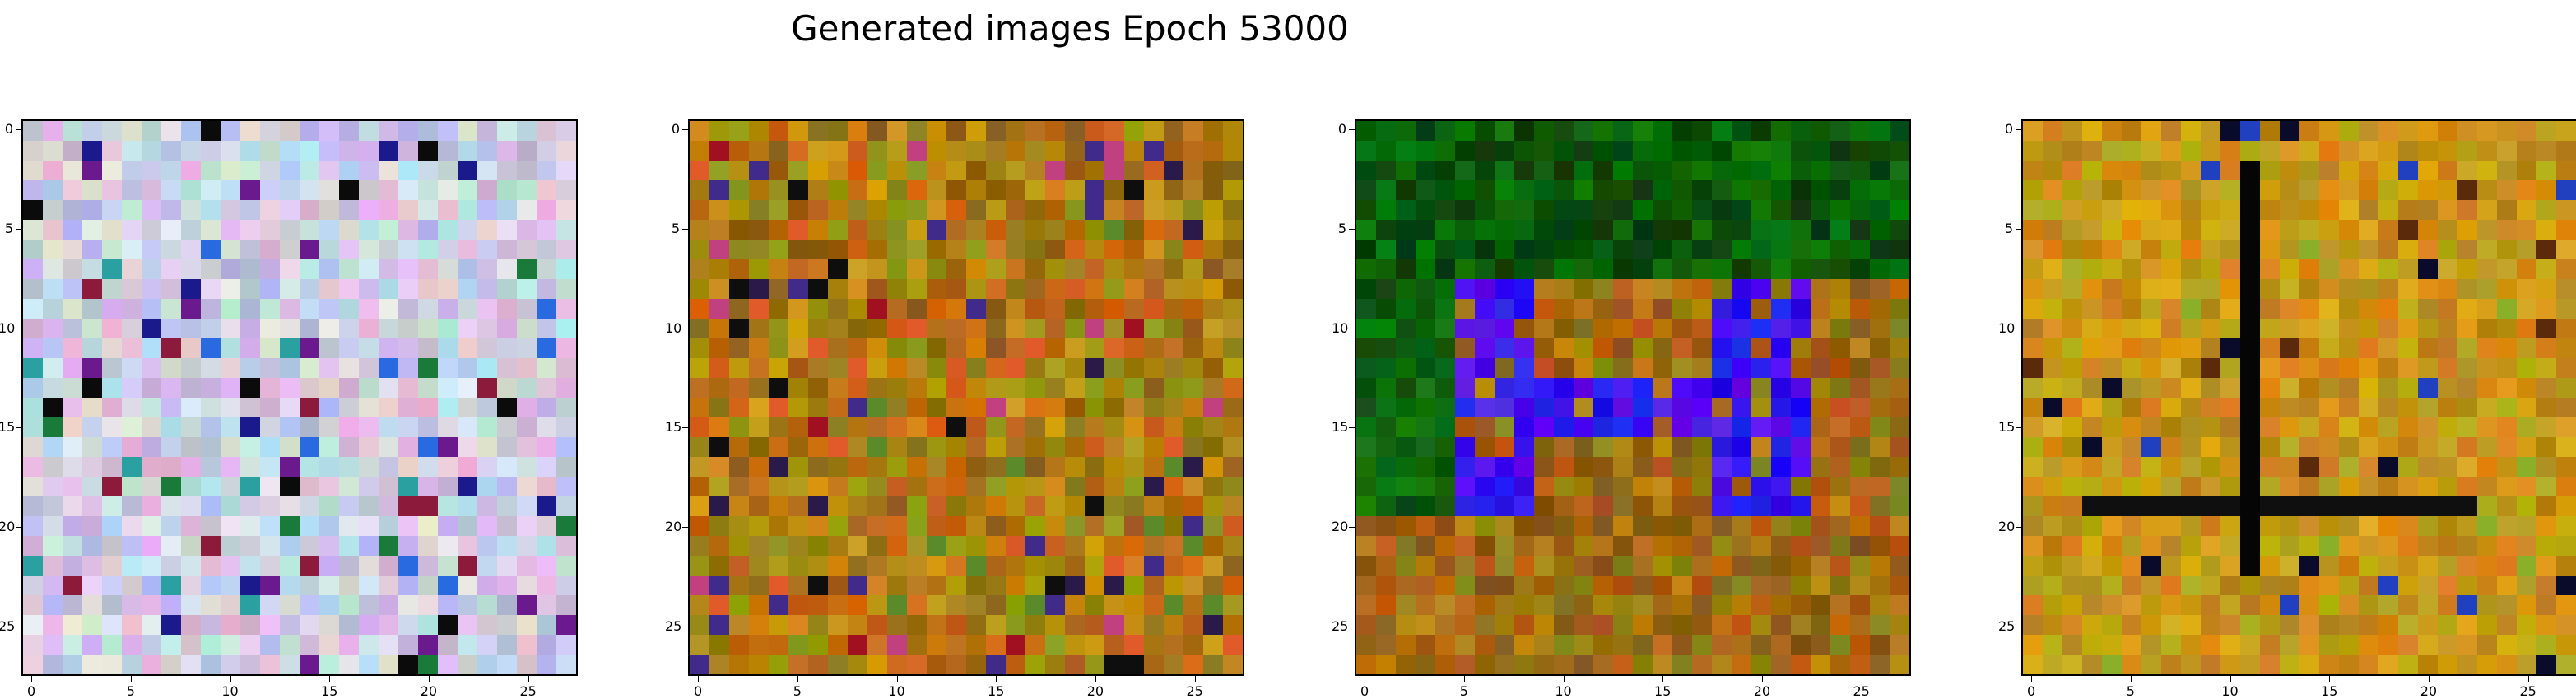 The width and height of the screenshot is (2576, 699). What do you see at coordinates (2018, 229) in the screenshot?
I see `y-tick-mark` at bounding box center [2018, 229].